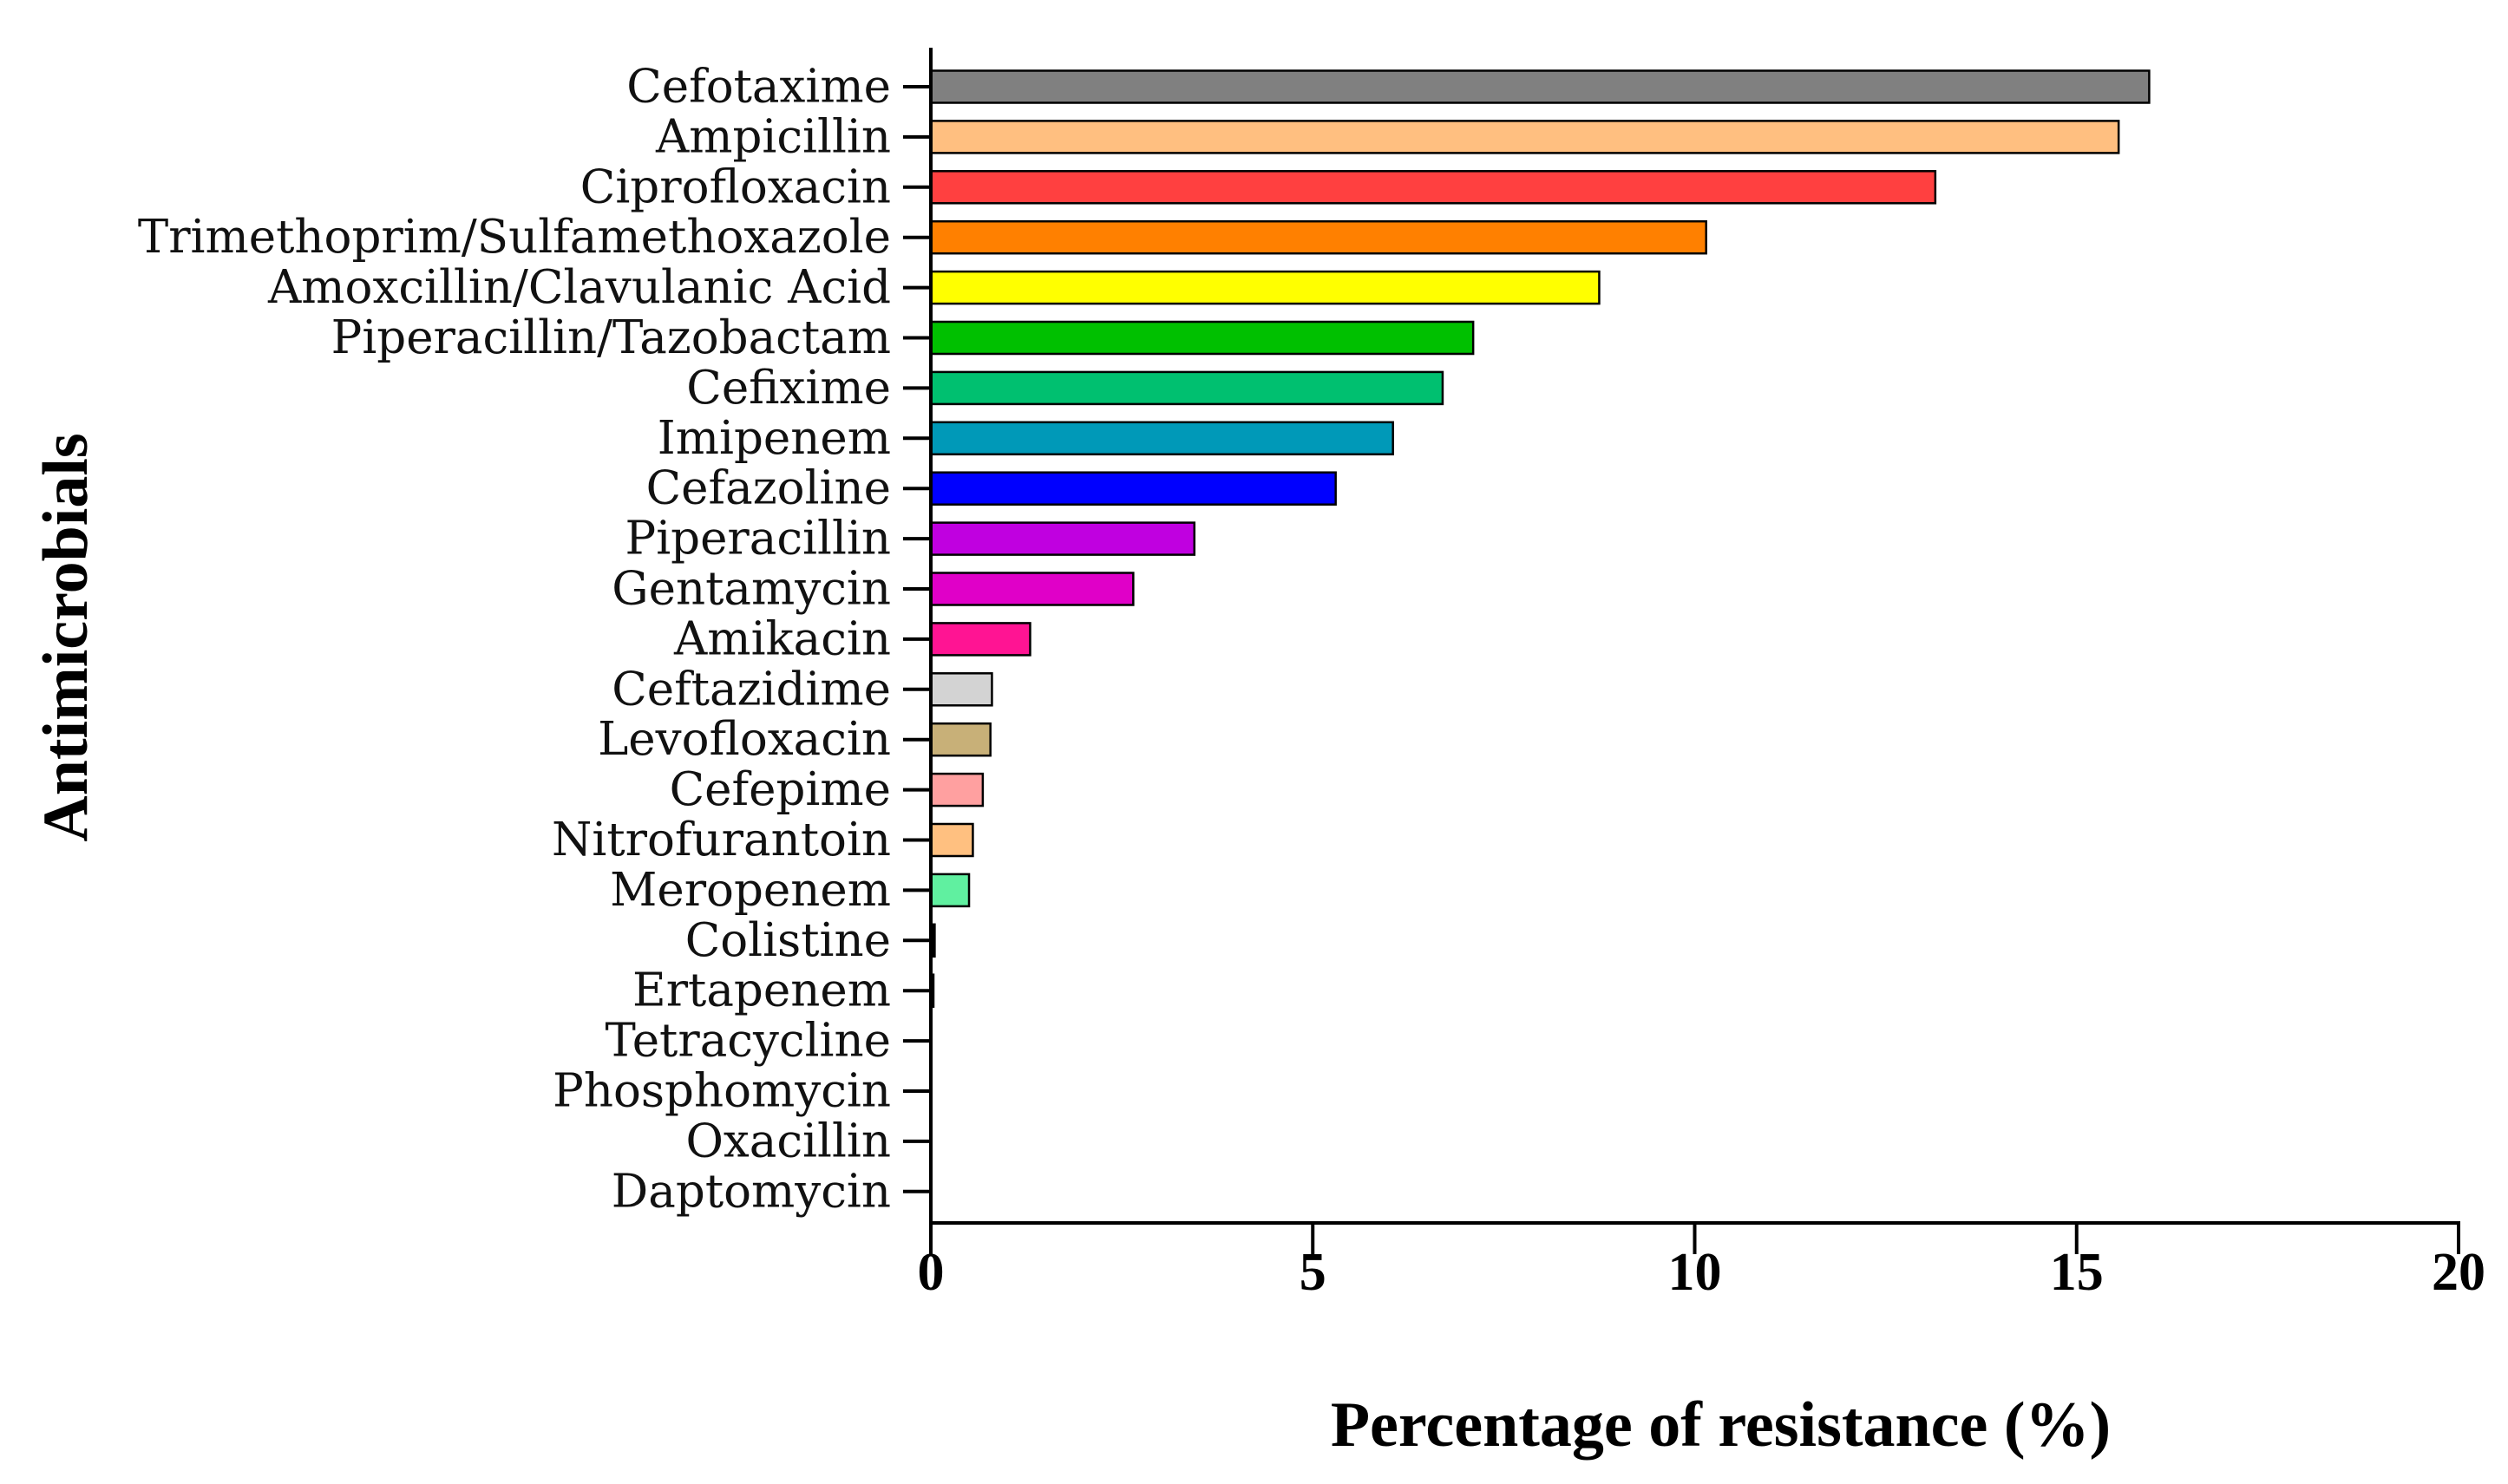 The width and height of the screenshot is (2508, 1484). I want to click on x-tick-label-20: 20, so click(2458, 1272).